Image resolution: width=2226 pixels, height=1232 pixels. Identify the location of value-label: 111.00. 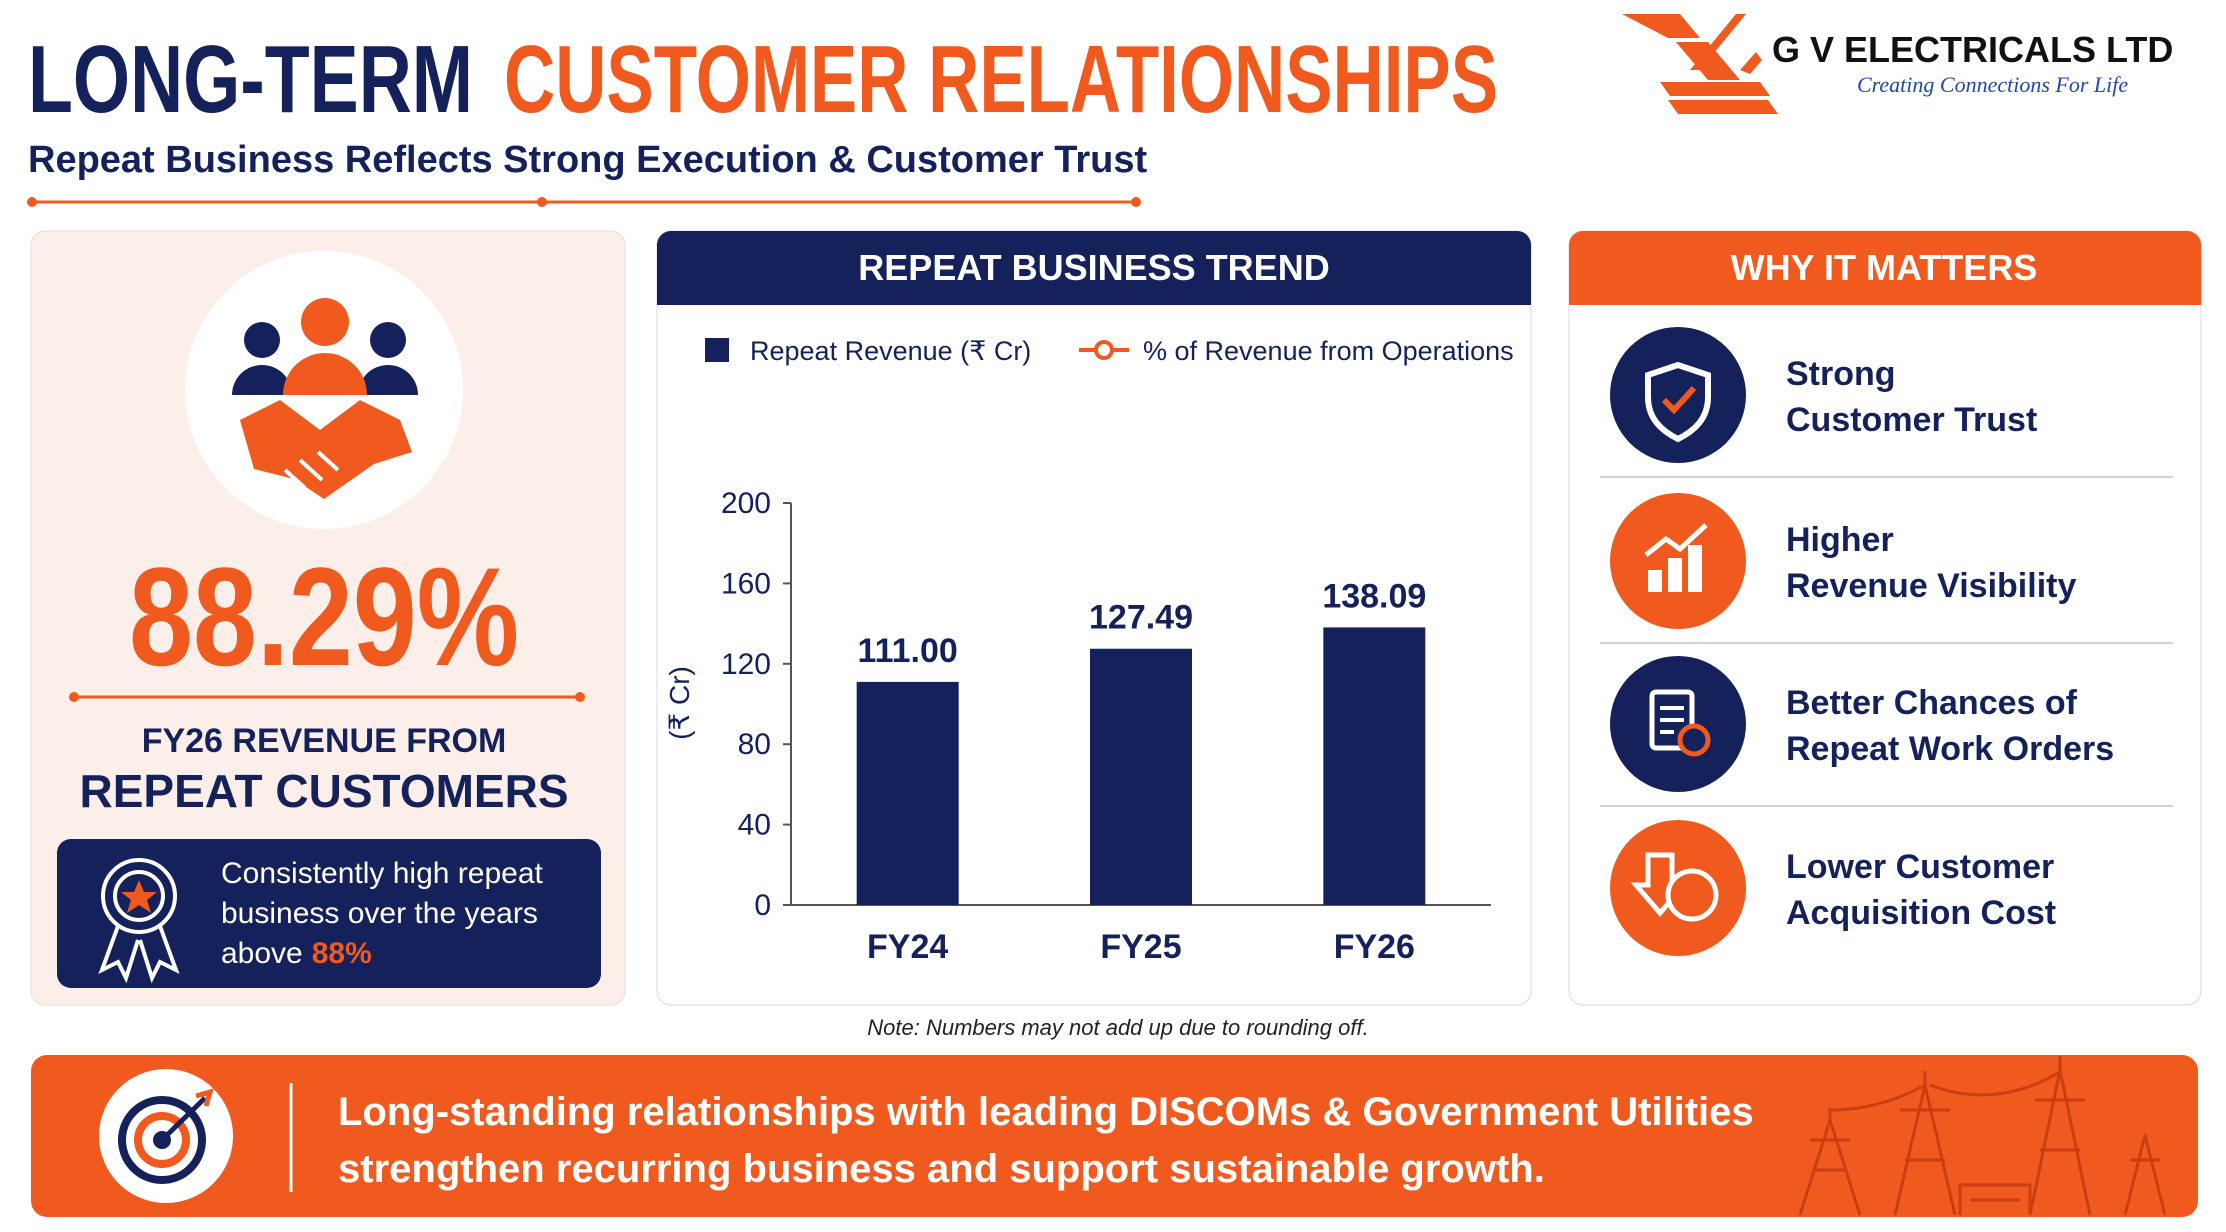
(908, 651).